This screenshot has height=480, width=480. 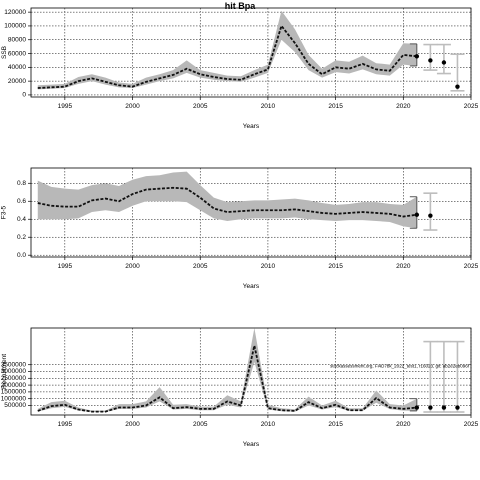 I want to click on y-tick-label: 0.2, so click(x=21, y=237).